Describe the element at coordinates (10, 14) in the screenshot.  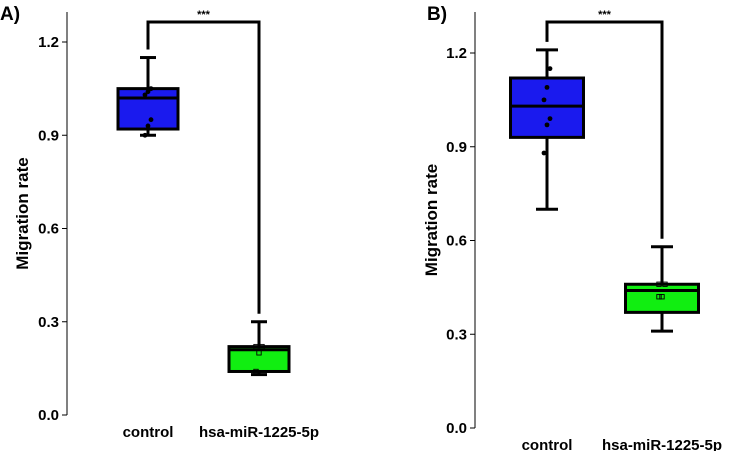
I see `panel-label: A)` at that location.